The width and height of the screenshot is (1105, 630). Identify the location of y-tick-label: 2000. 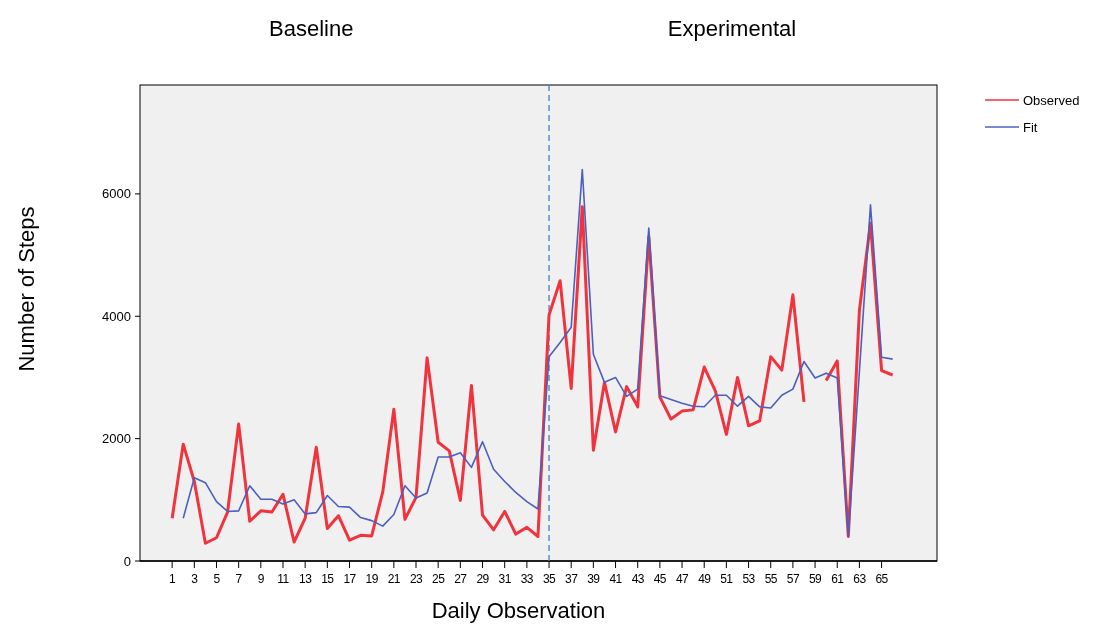
(116, 439).